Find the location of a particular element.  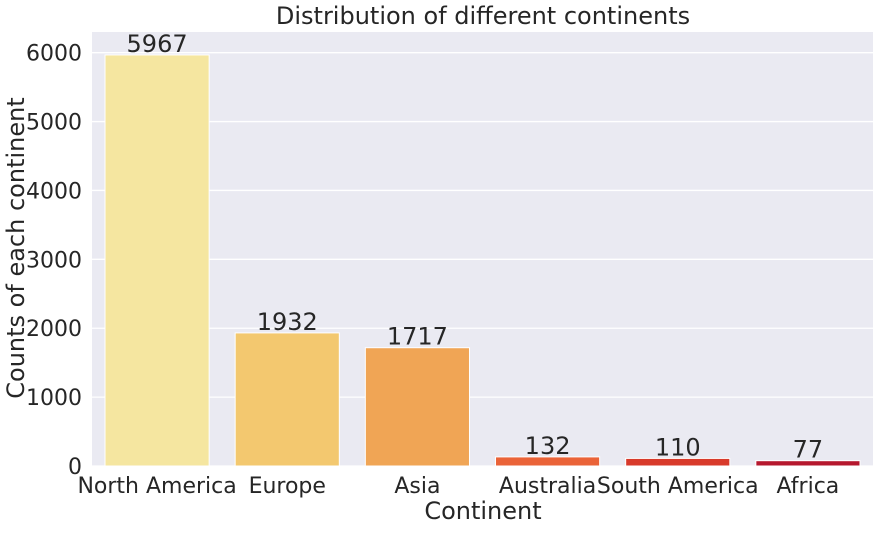

y-tick-label: 2000 is located at coordinates (54, 329).